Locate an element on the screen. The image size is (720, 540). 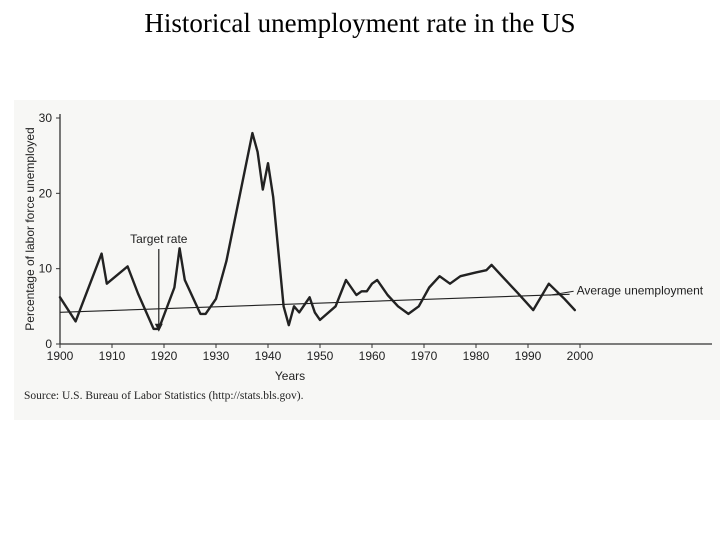
x-tick-label: 1910 is located at coordinates (112, 356).